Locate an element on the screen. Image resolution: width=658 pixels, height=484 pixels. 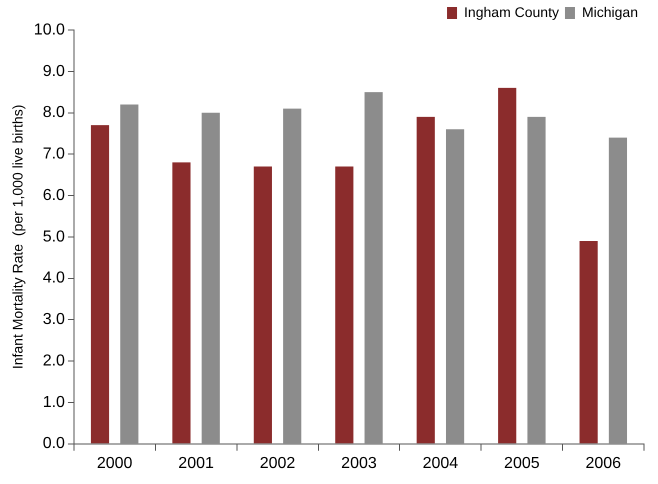
legend-label: Michigan is located at coordinates (610, 12).